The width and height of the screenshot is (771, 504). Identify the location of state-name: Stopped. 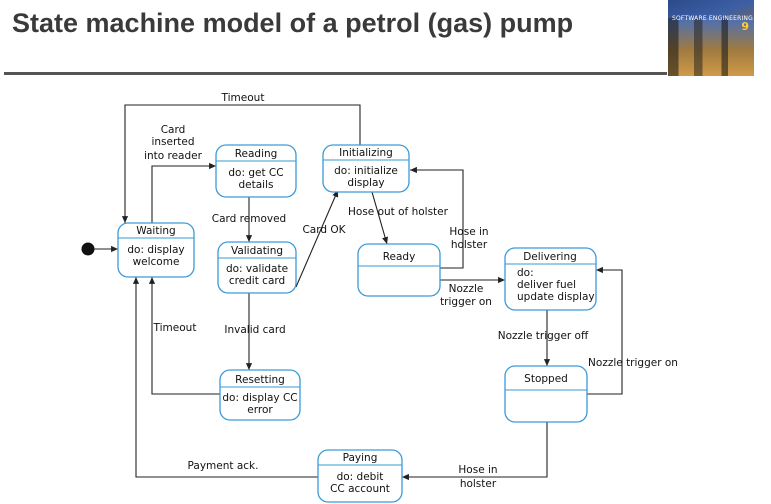
(546, 379).